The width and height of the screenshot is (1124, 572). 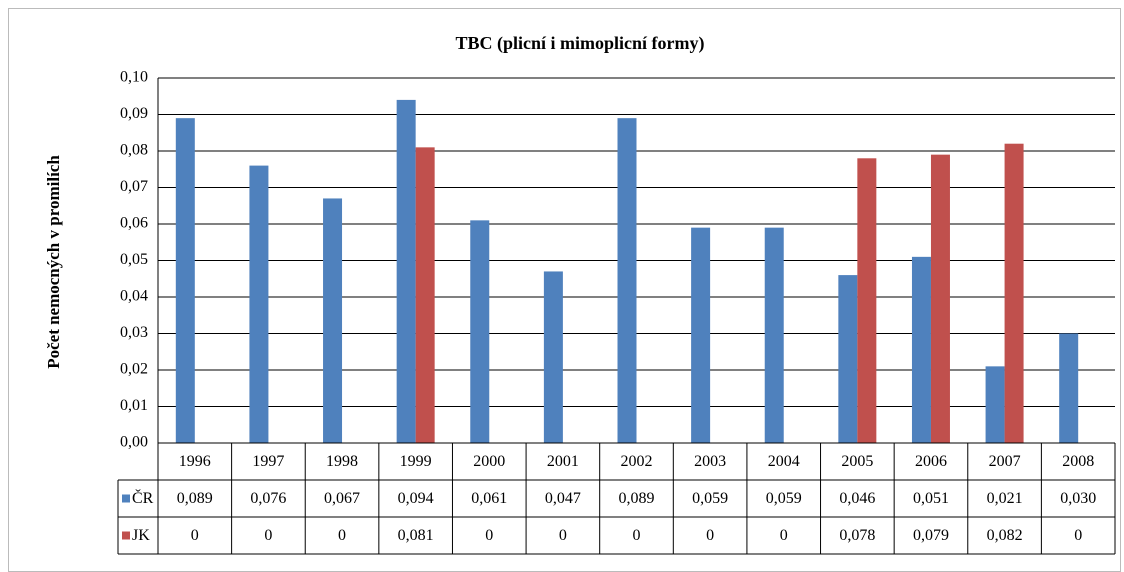 What do you see at coordinates (195, 461) in the screenshot?
I see `x-tick-label: 1996` at bounding box center [195, 461].